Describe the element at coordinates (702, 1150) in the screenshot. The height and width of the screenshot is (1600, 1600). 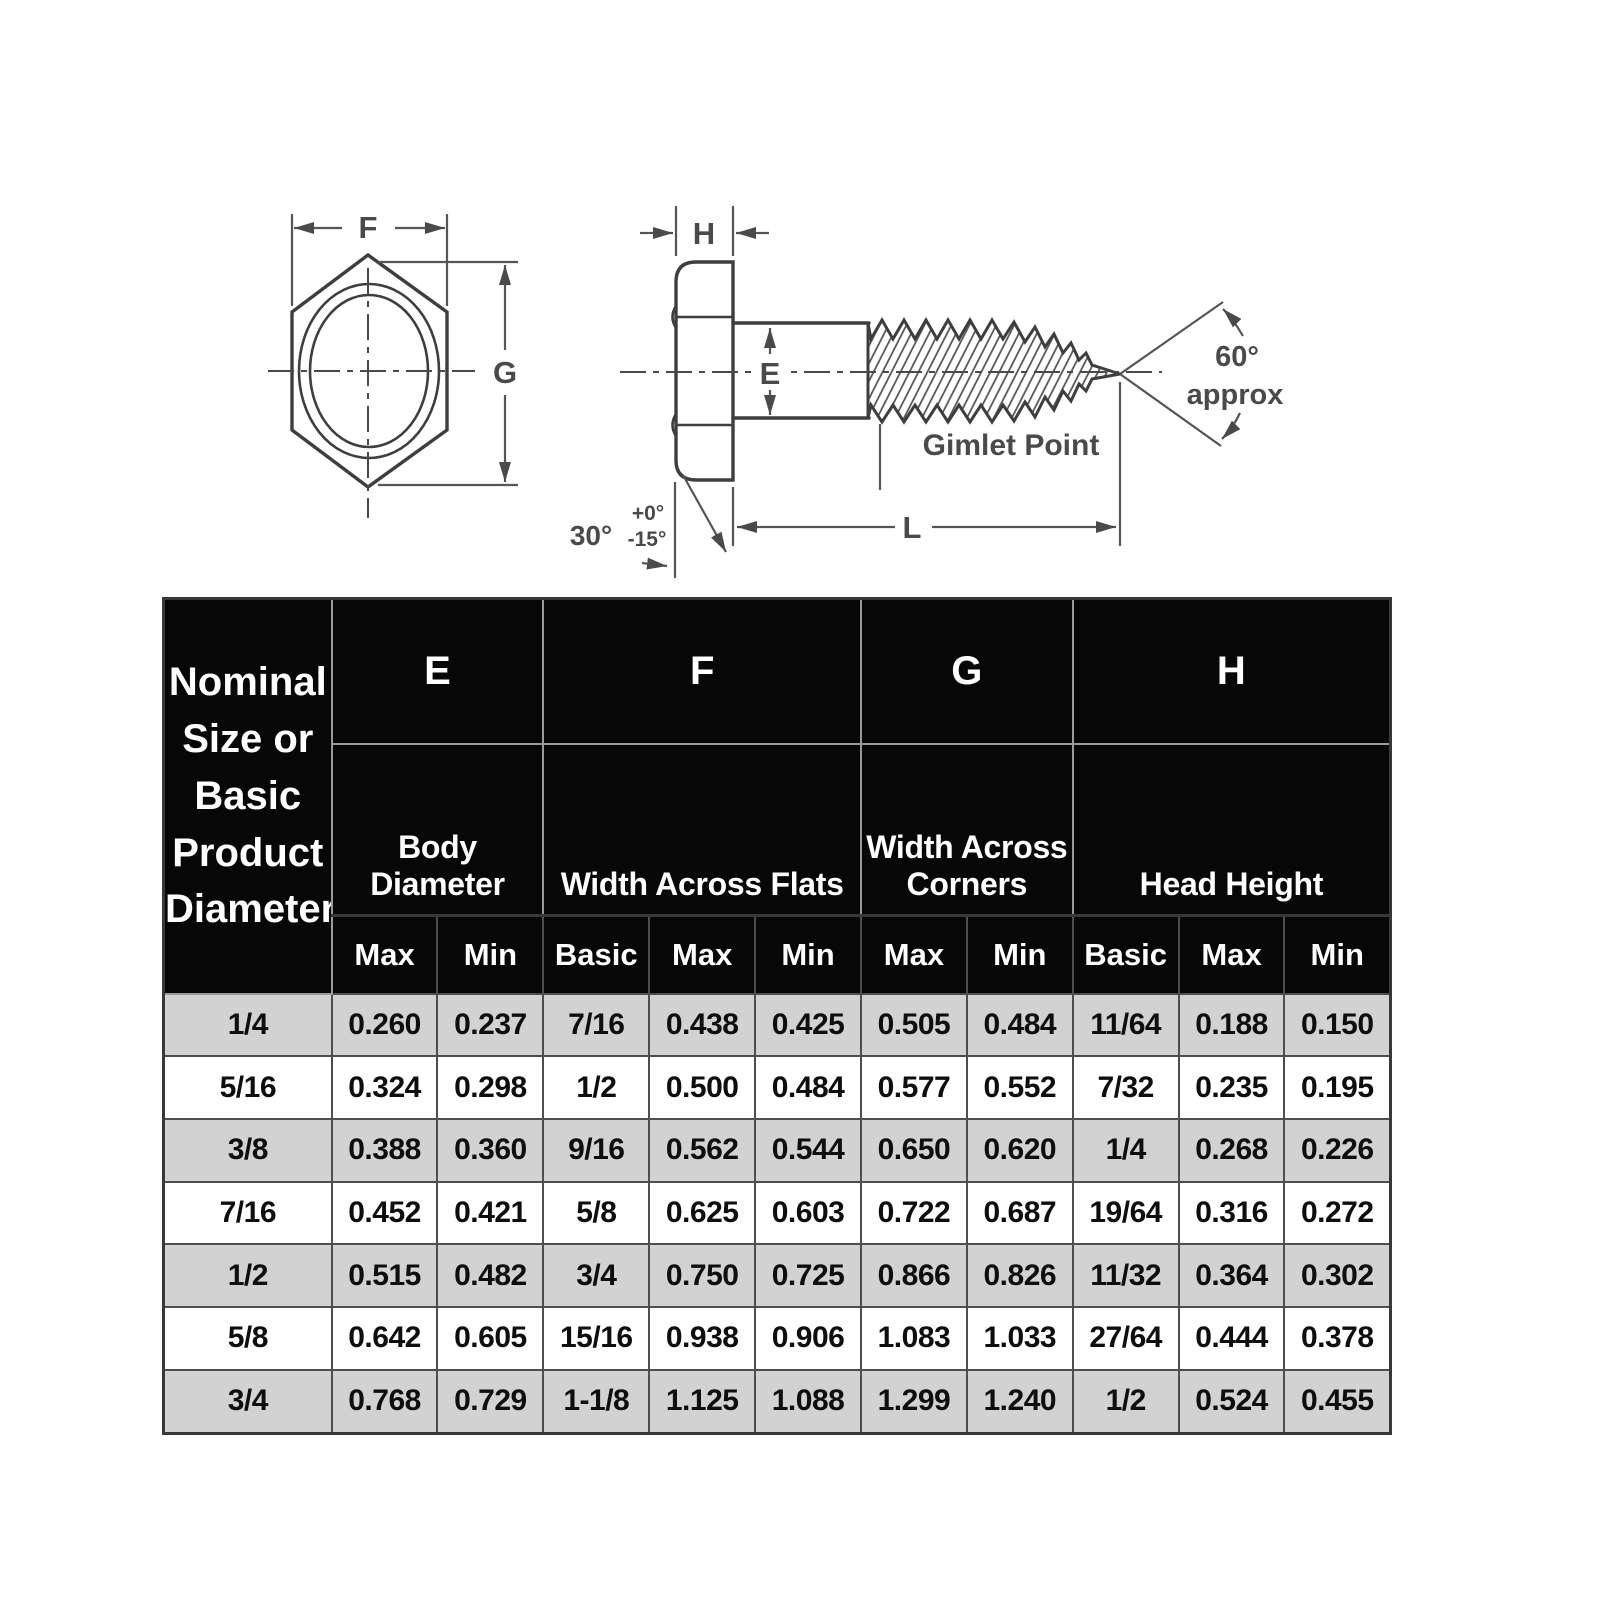
I see `value-cell: 0.562` at that location.